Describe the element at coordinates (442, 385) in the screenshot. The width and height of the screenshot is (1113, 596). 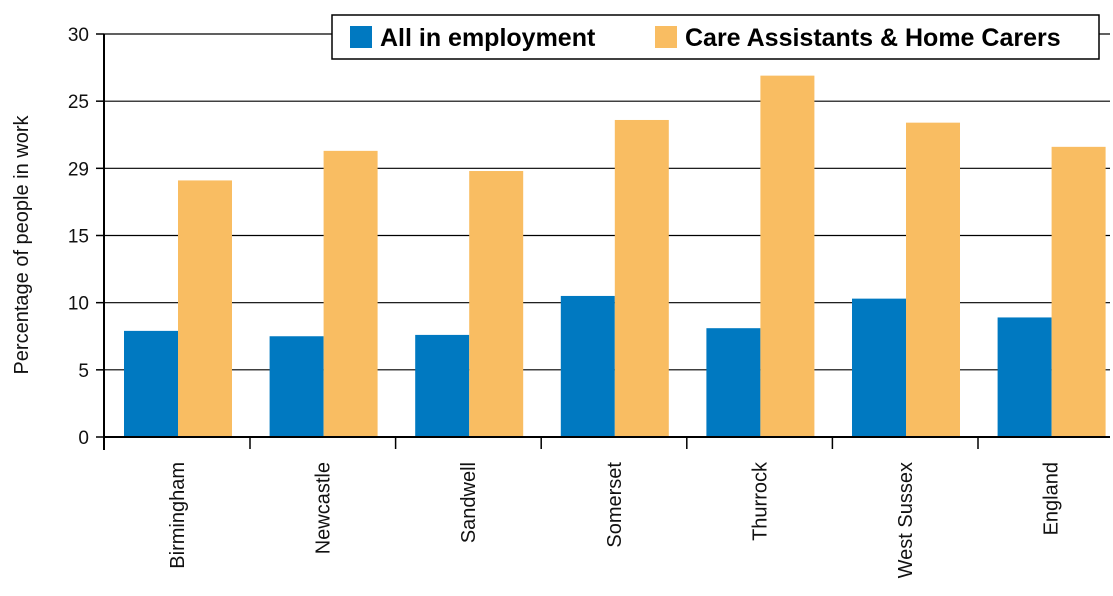
I see `bar-all-in-employment-sandwell` at that location.